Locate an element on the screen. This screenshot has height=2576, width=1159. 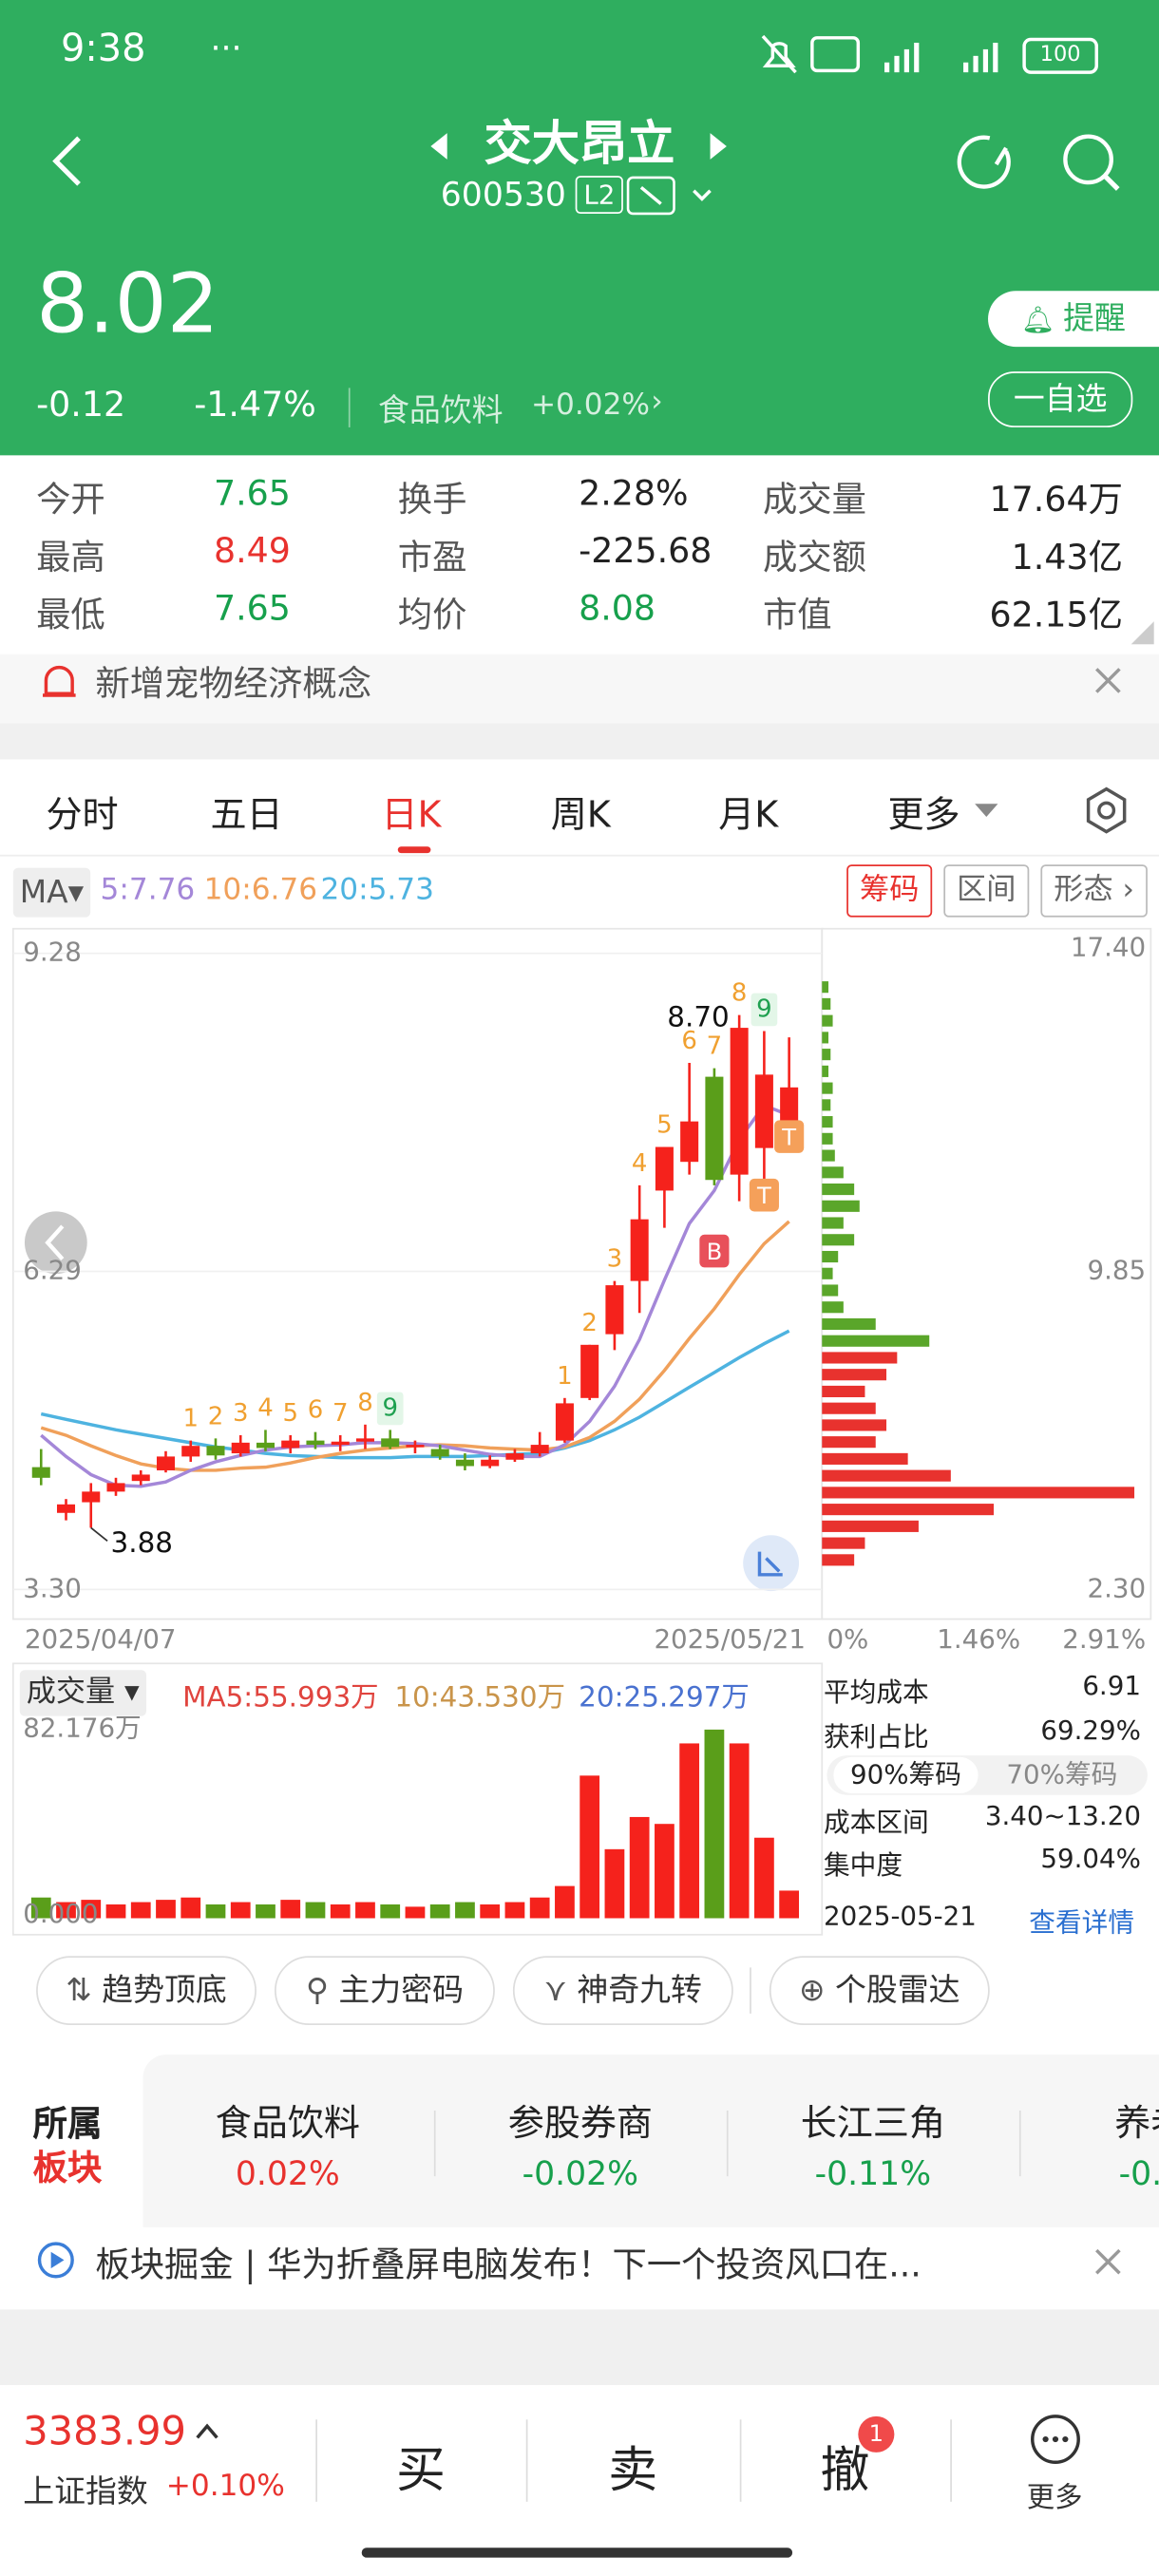
range-button: 区间 is located at coordinates (986, 891).